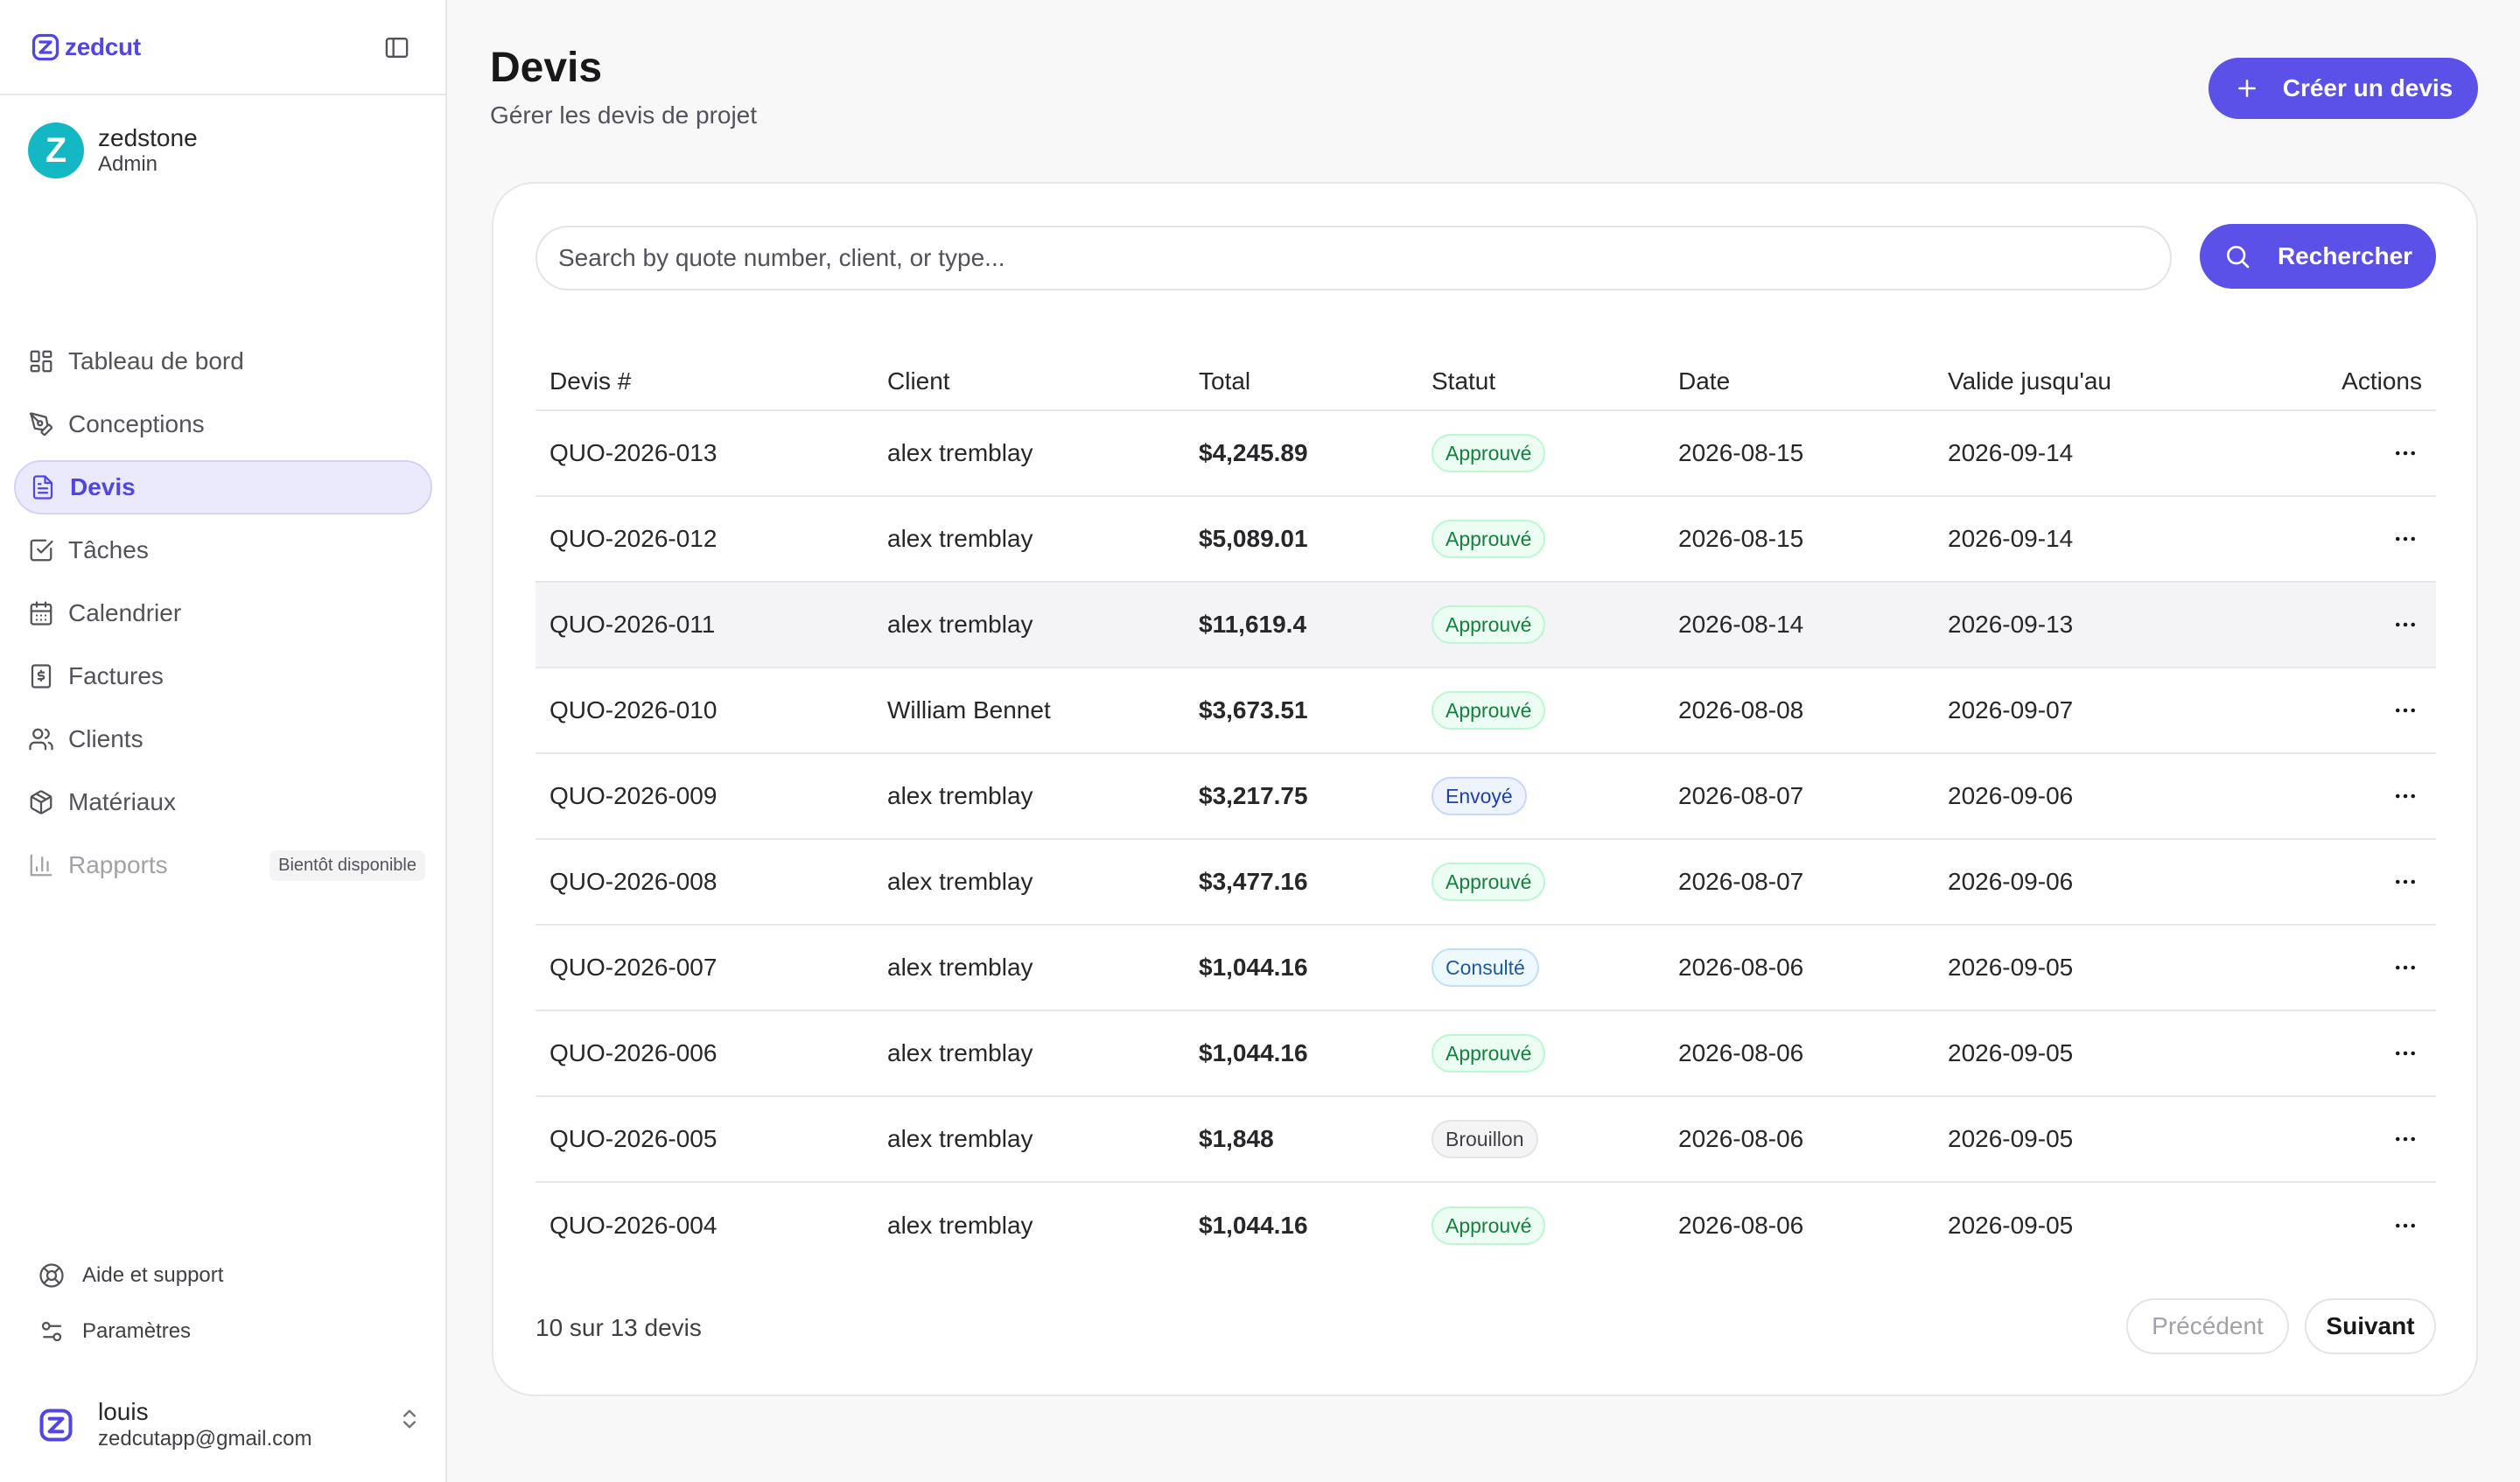 The width and height of the screenshot is (2520, 1482). I want to click on sidebar-toggle-icon, so click(396, 47).